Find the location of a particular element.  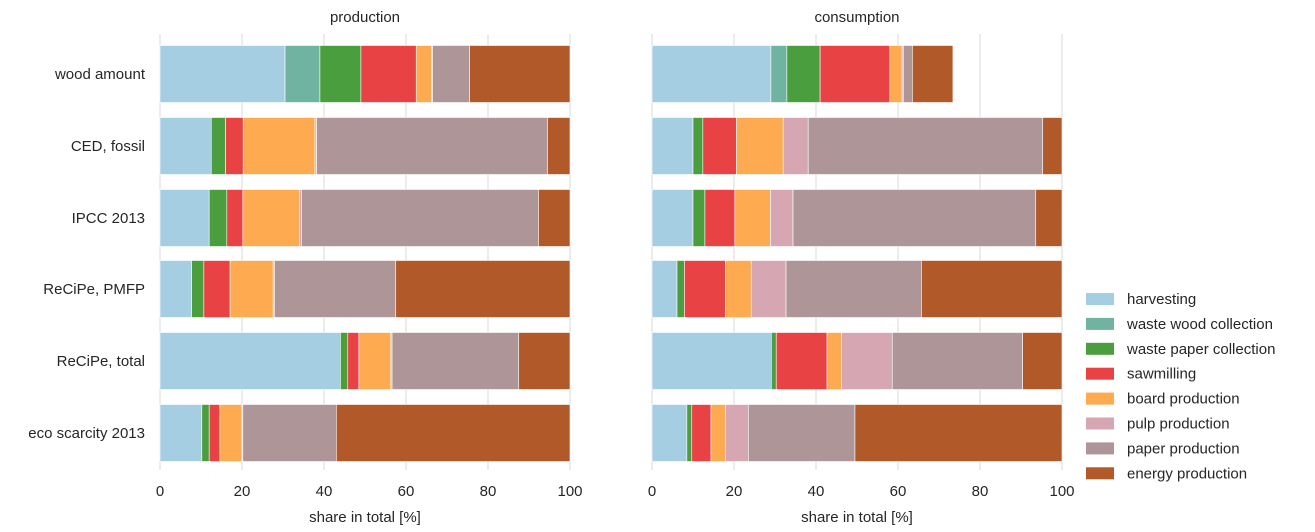

x-tick-label: 60 is located at coordinates (406, 491).